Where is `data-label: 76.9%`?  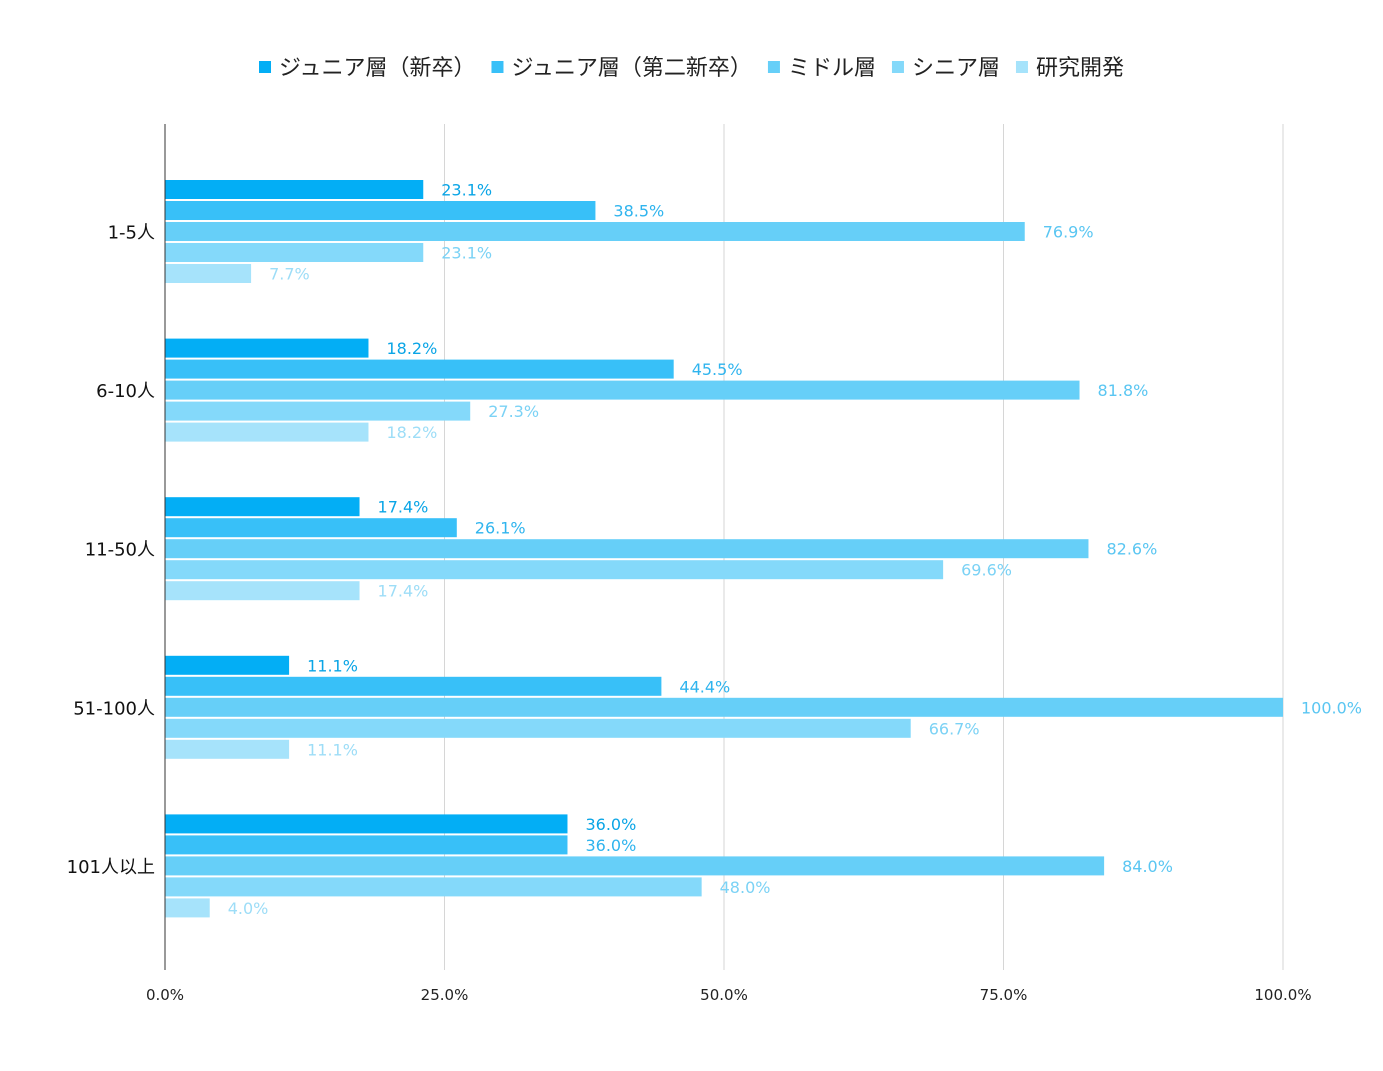
data-label: 76.9% is located at coordinates (1068, 232).